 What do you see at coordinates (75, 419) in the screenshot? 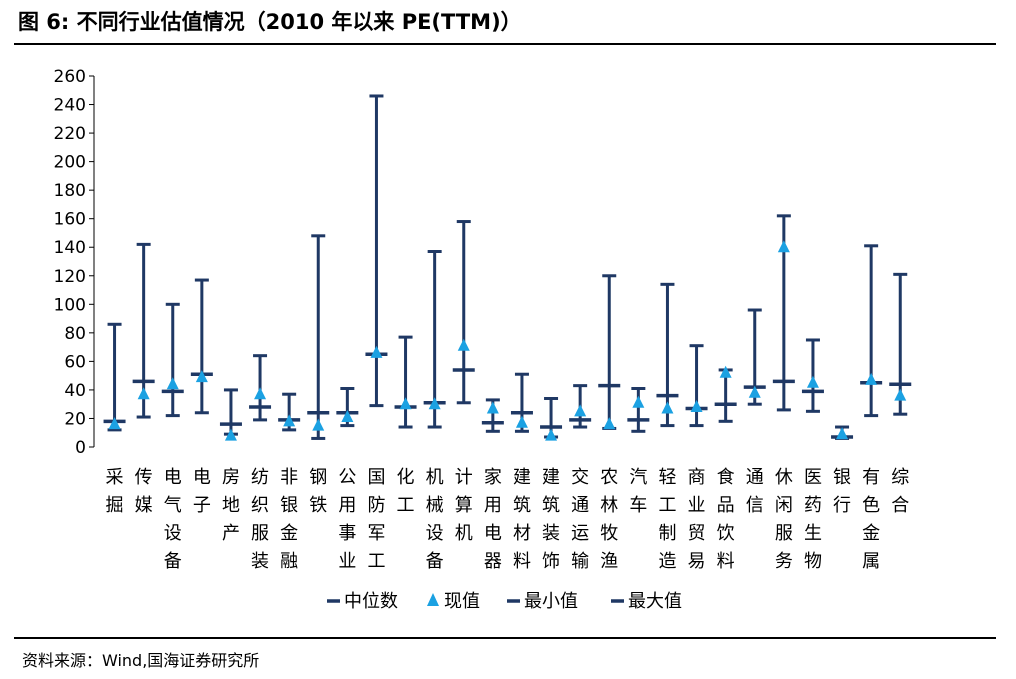
I see `y-tick-label: 20` at bounding box center [75, 419].